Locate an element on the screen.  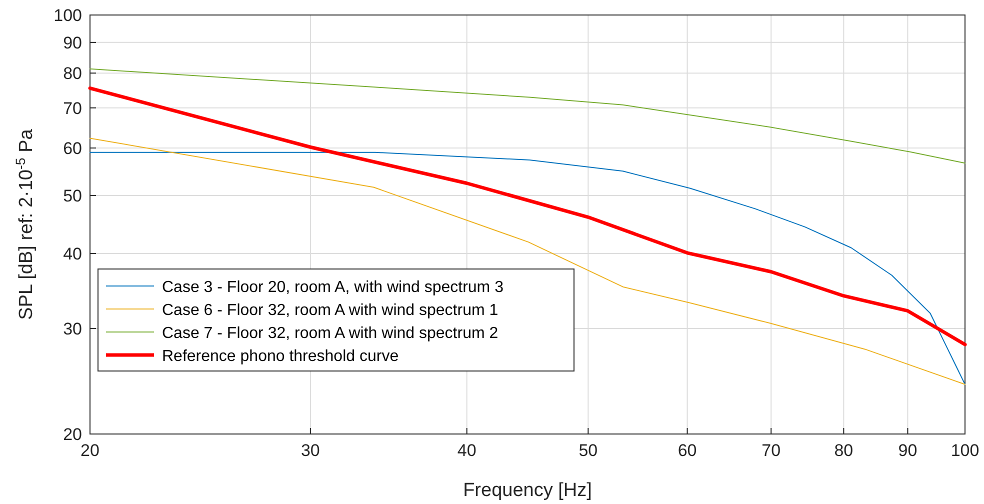
x-tick-label: 40 is located at coordinates (466, 450).